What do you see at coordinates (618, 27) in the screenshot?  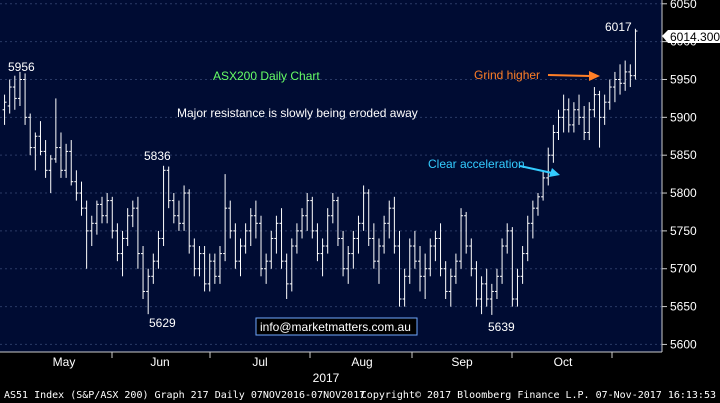 I see `peak-label-6017: 6017` at bounding box center [618, 27].